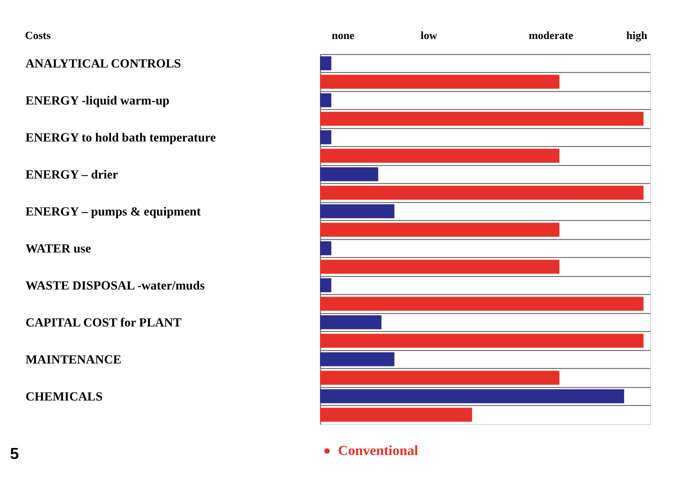 The image size is (696, 497). What do you see at coordinates (429, 36) in the screenshot?
I see `text: low` at bounding box center [429, 36].